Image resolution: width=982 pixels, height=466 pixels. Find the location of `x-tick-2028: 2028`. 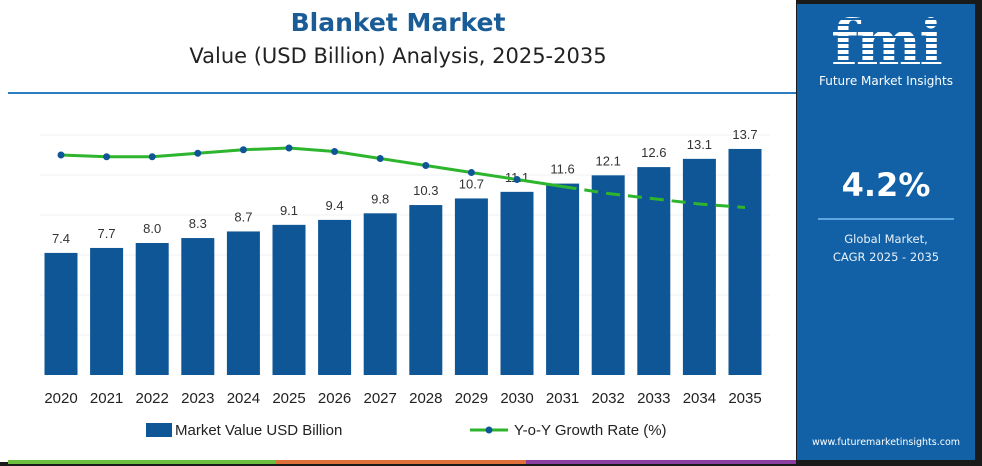

x-tick-2028: 2028 is located at coordinates (425, 398).